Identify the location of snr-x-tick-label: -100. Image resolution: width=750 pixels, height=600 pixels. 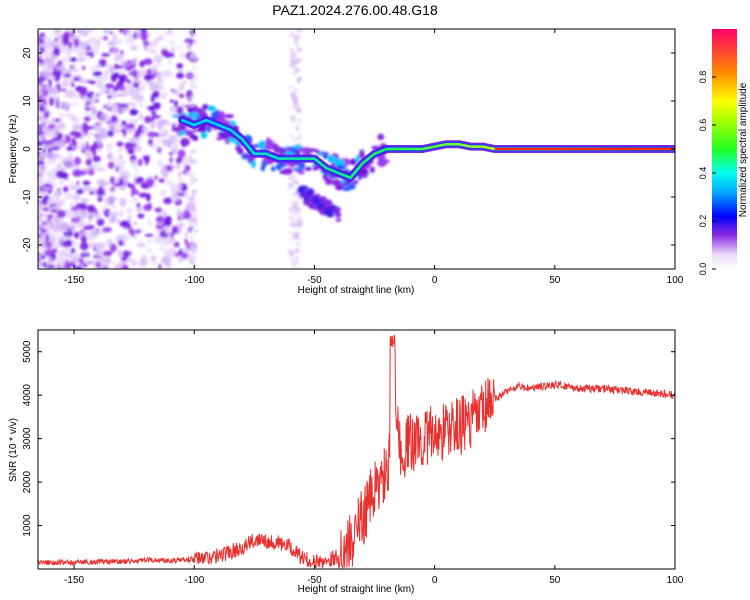
(194, 580).